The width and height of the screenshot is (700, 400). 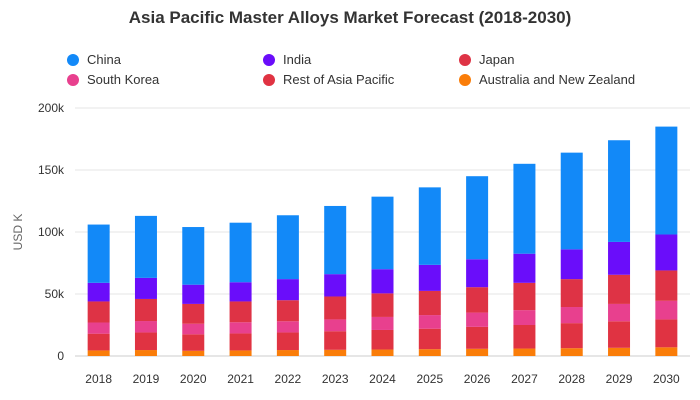 What do you see at coordinates (547, 79) in the screenshot?
I see `legend-item-australia-and-new-zealand: Australia and New Zealand` at bounding box center [547, 79].